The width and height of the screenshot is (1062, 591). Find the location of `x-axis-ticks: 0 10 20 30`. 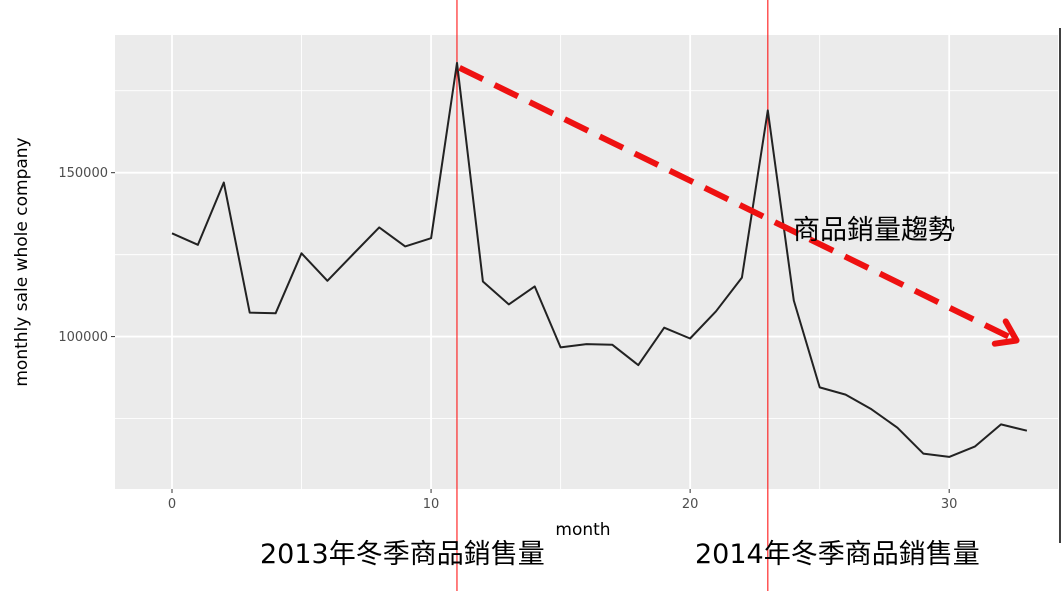

x-axis-ticks: 0 10 20 30 is located at coordinates (563, 500).